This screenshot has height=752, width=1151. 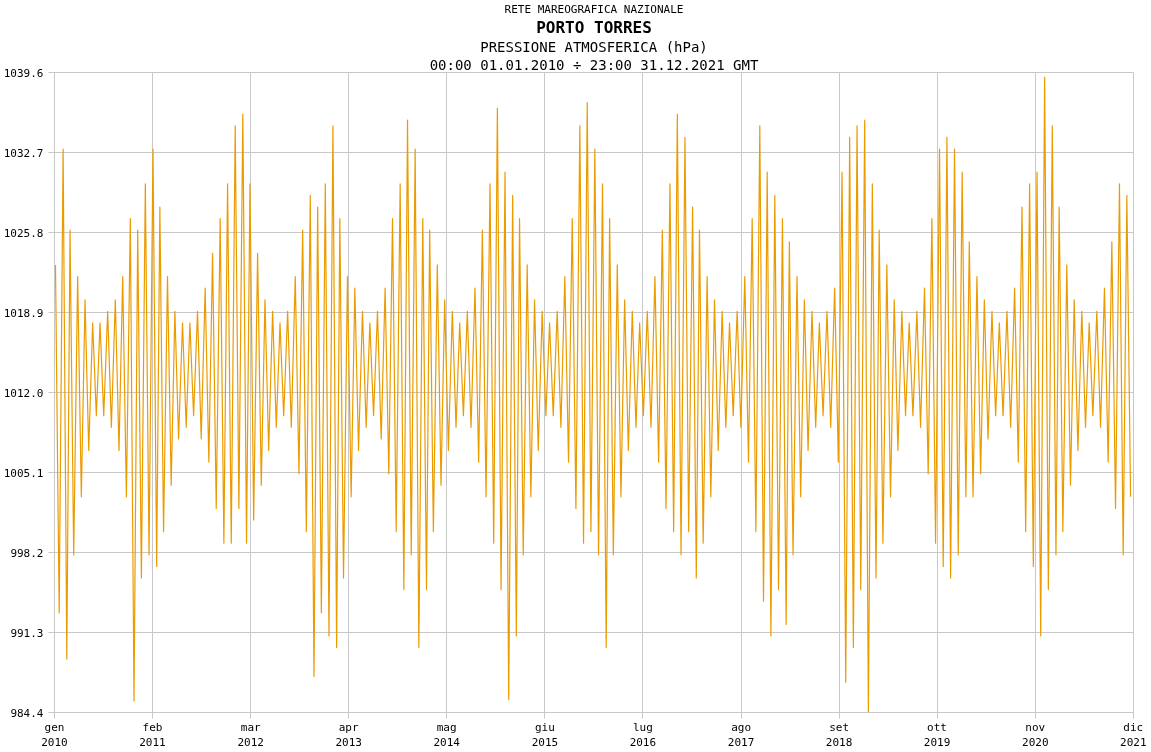 What do you see at coordinates (643, 735) in the screenshot?
I see `x-tick-label: lug 2016` at bounding box center [643, 735].